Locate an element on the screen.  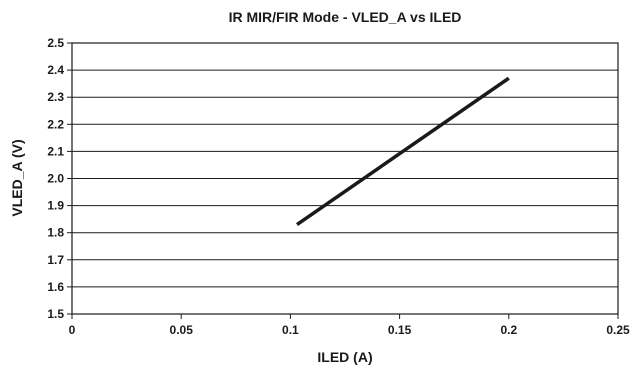
x-tick-label-0: 0 is located at coordinates (72, 330).